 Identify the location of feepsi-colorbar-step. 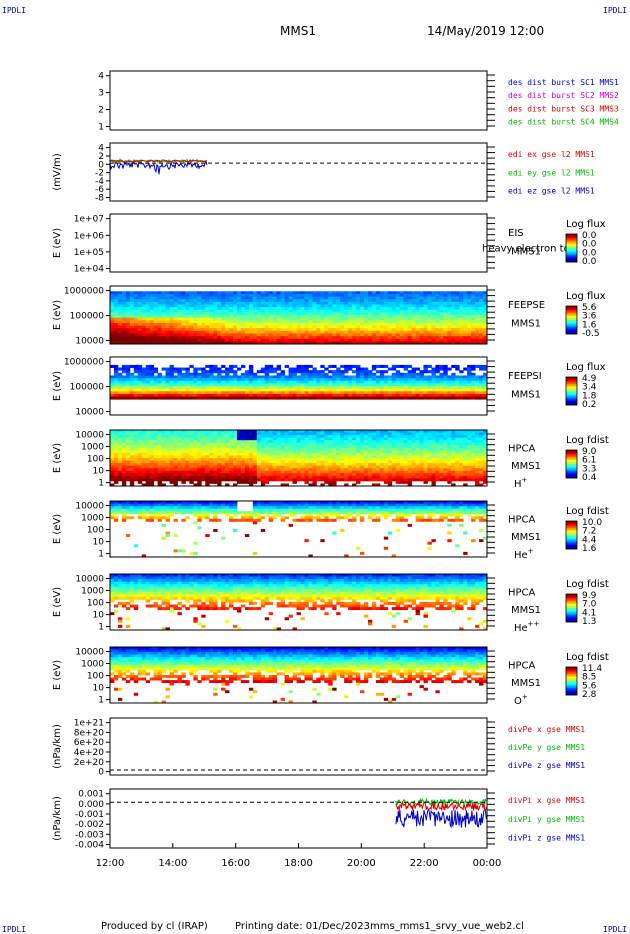
(571, 382).